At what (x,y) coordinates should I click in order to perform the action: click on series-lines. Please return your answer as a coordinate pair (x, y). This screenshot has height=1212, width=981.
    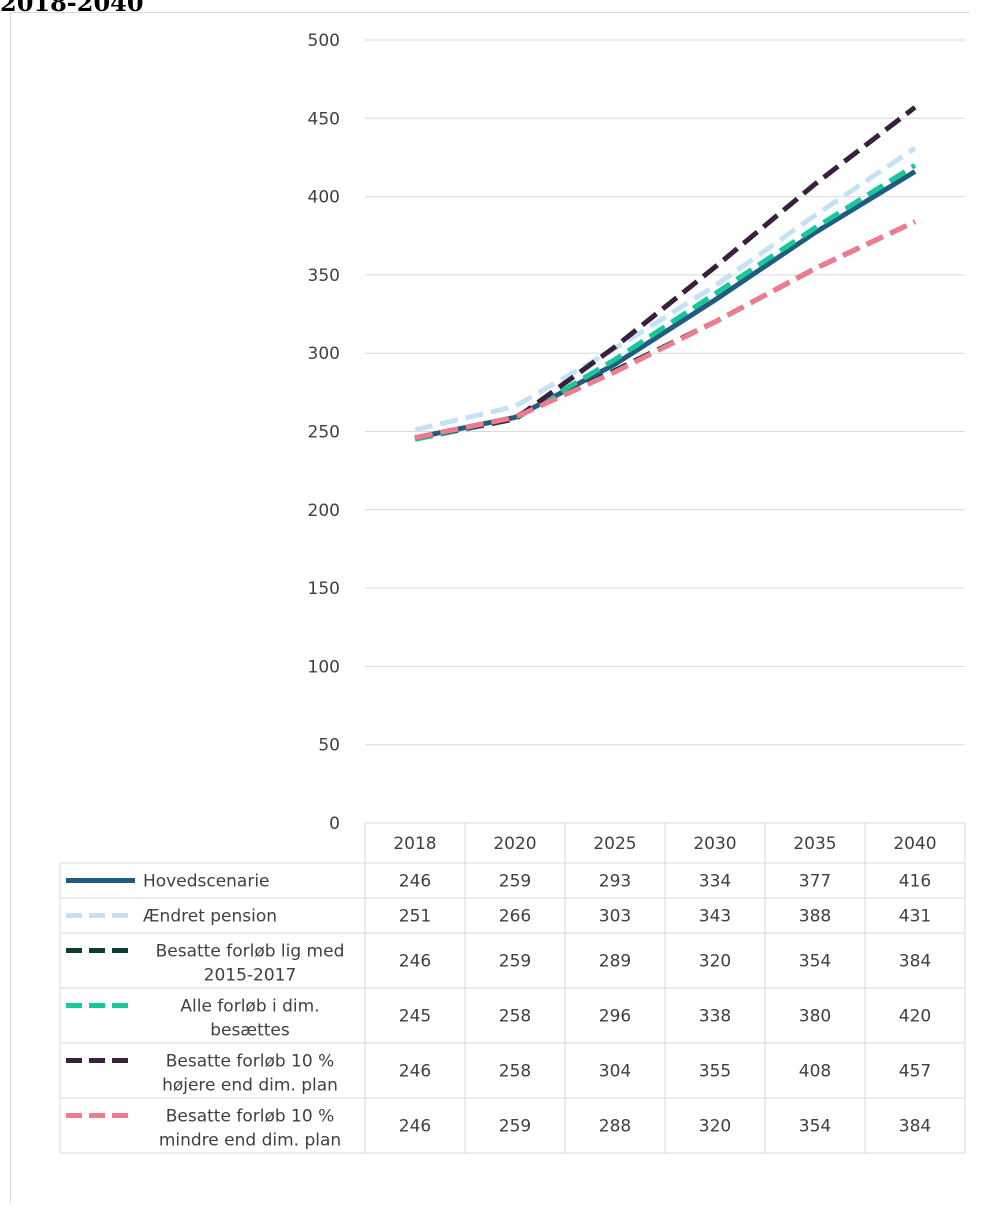
    Looking at the image, I should click on (665, 273).